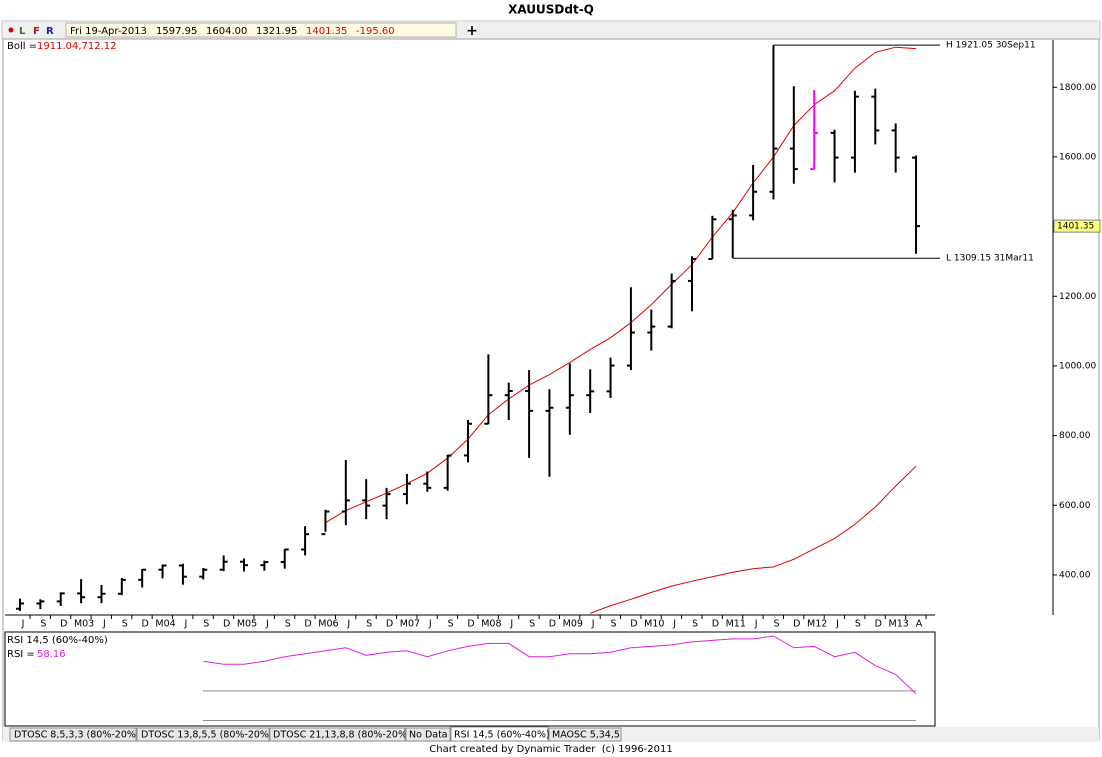 This screenshot has width=1102, height=757. I want to click on y-tick-label: 1800.00, so click(1077, 88).